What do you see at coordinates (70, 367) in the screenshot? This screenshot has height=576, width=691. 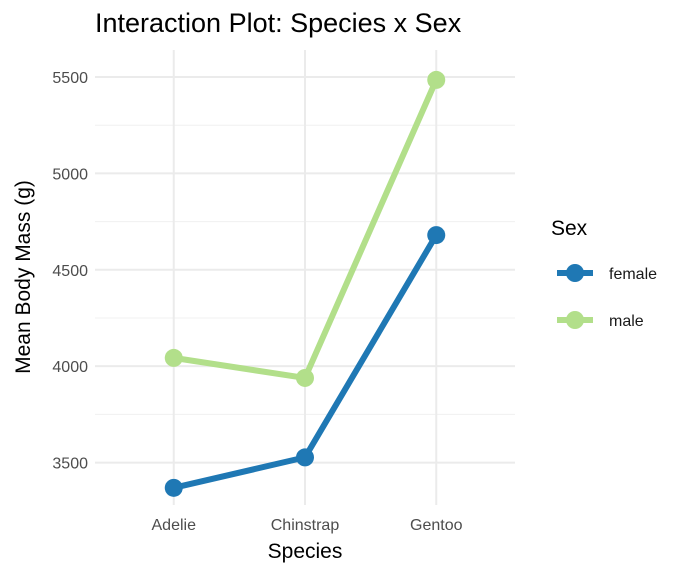 I see `y-tick-label: 4000` at bounding box center [70, 367].